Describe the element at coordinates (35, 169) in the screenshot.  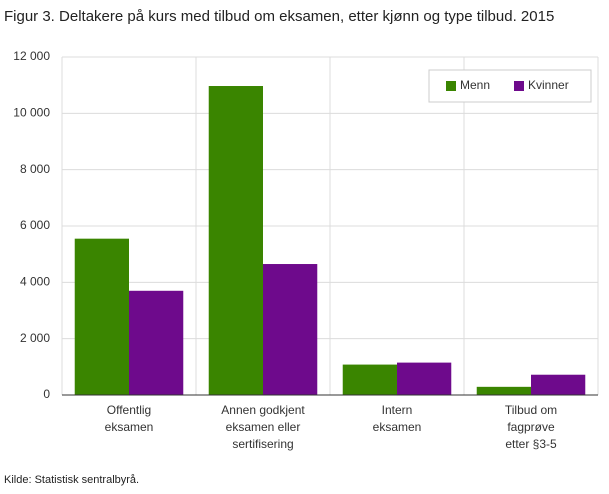
I see `y-tick-label: 8 000` at that location.